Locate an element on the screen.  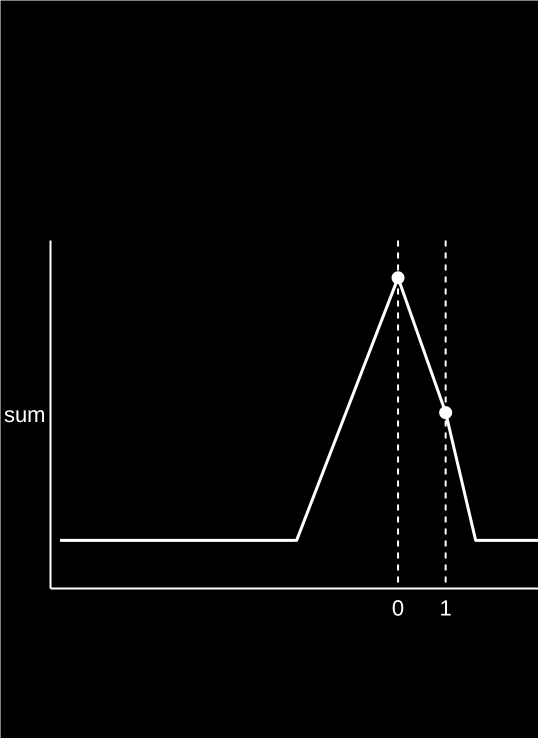
y-axis-title: sum is located at coordinates (25, 414).